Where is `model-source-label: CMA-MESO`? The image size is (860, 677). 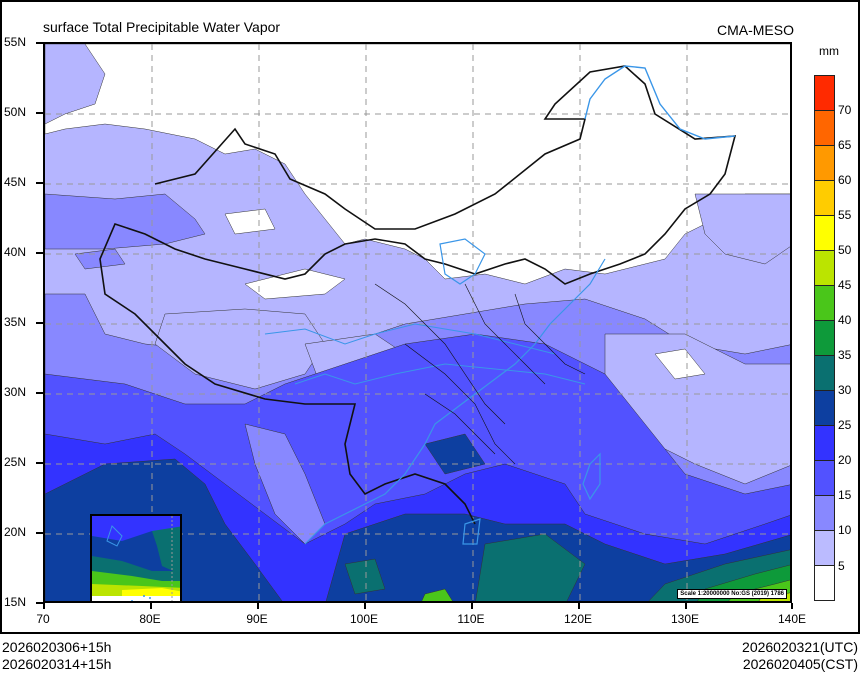
model-source-label: CMA-MESO is located at coordinates (755, 30).